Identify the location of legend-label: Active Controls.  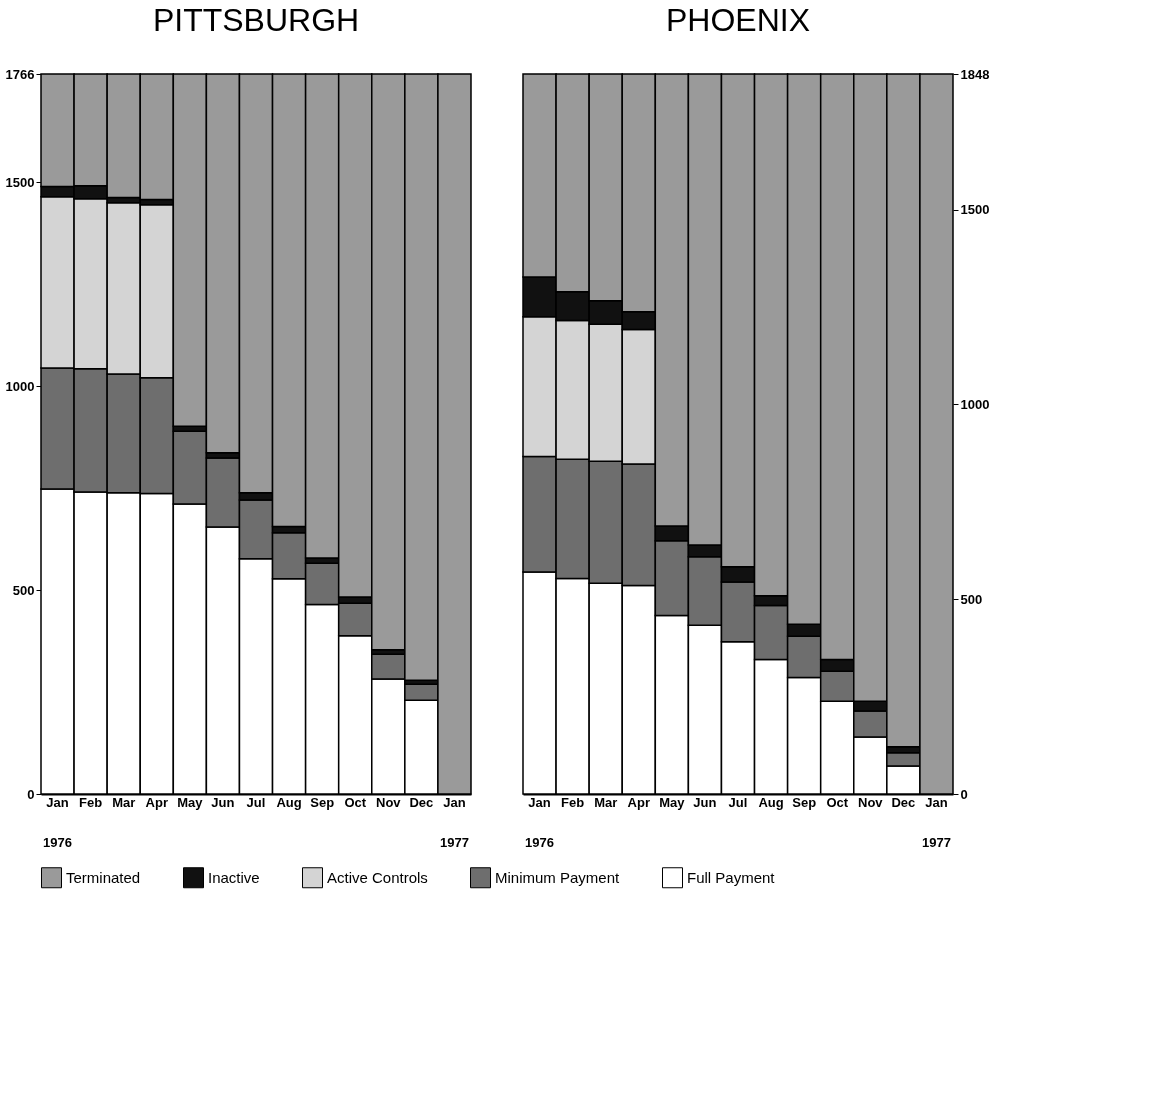
(377, 877).